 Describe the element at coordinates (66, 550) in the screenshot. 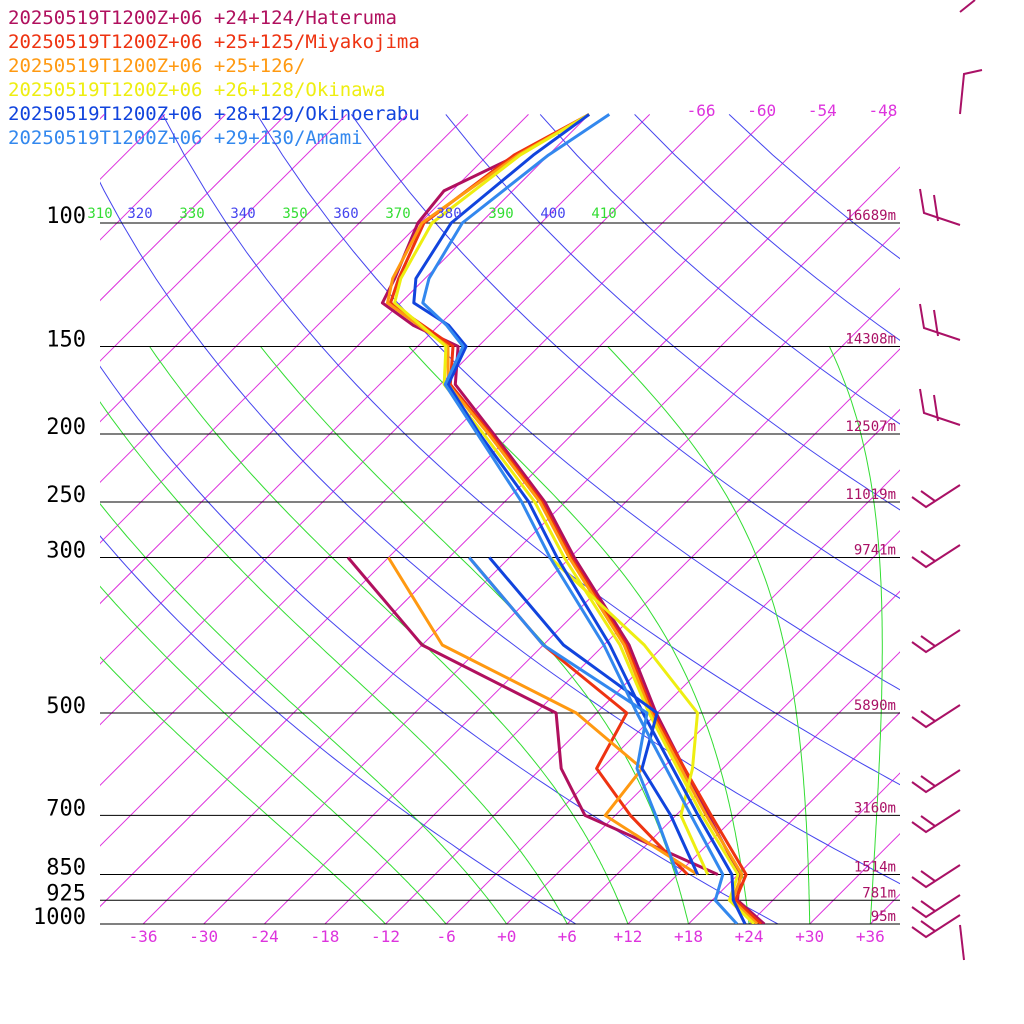

I see `pressure-label-300: 300` at that location.